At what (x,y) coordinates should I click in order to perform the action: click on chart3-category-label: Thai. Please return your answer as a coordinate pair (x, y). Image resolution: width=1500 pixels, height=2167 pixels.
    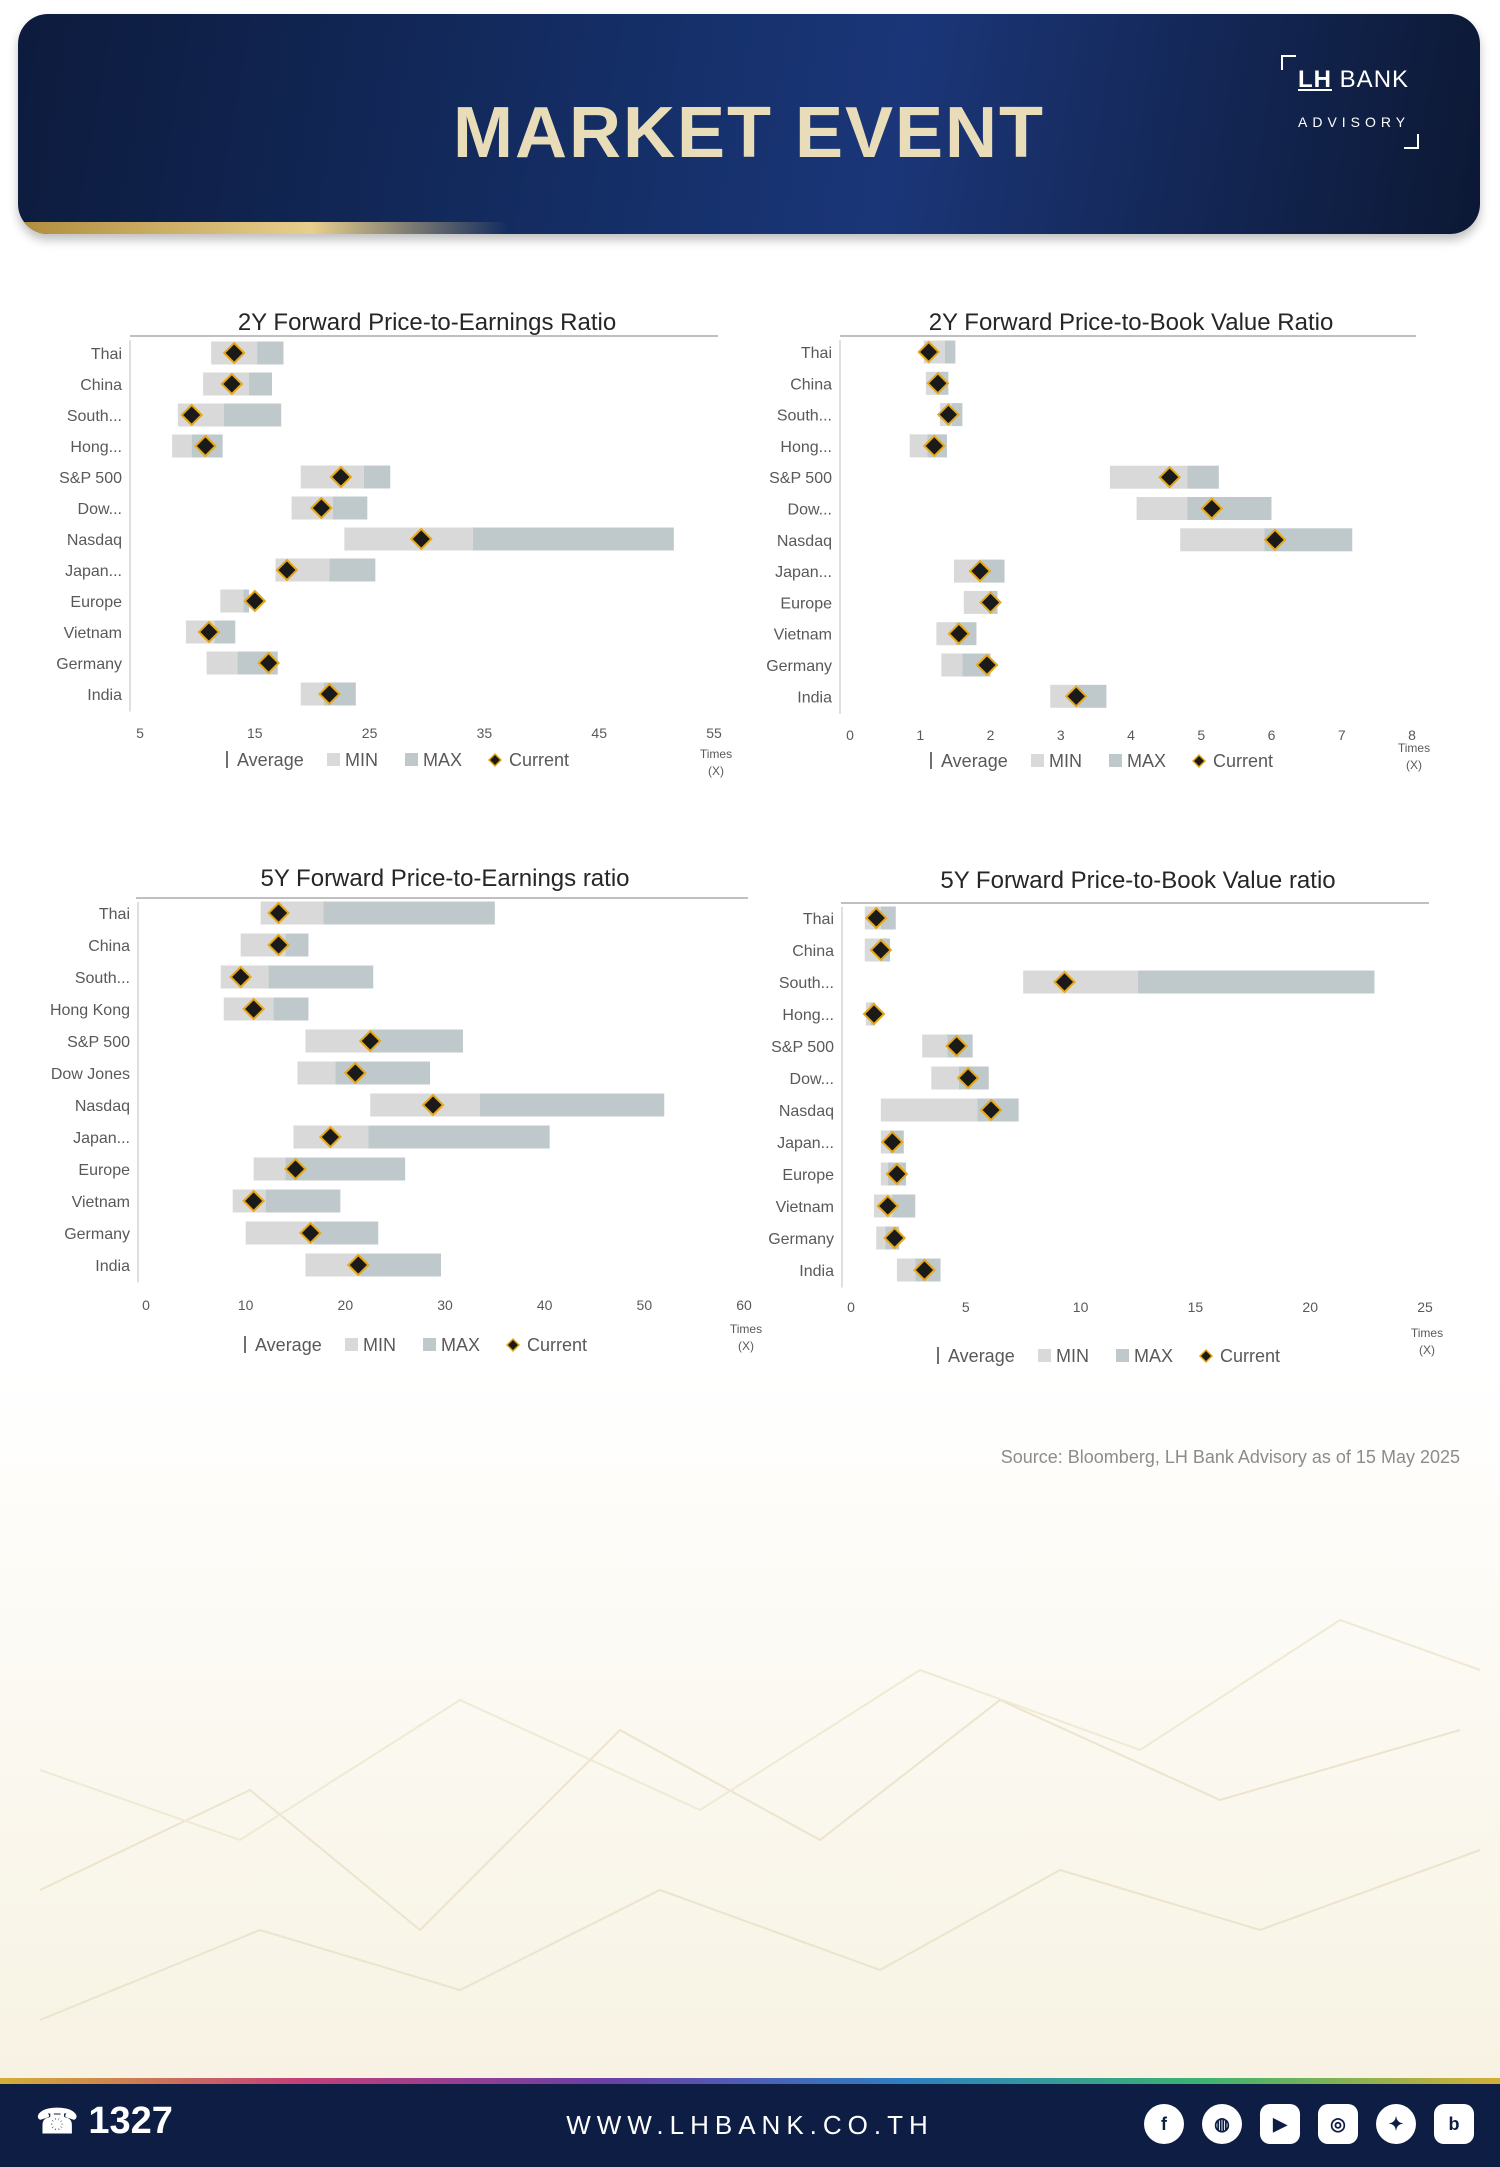
    Looking at the image, I should click on (114, 914).